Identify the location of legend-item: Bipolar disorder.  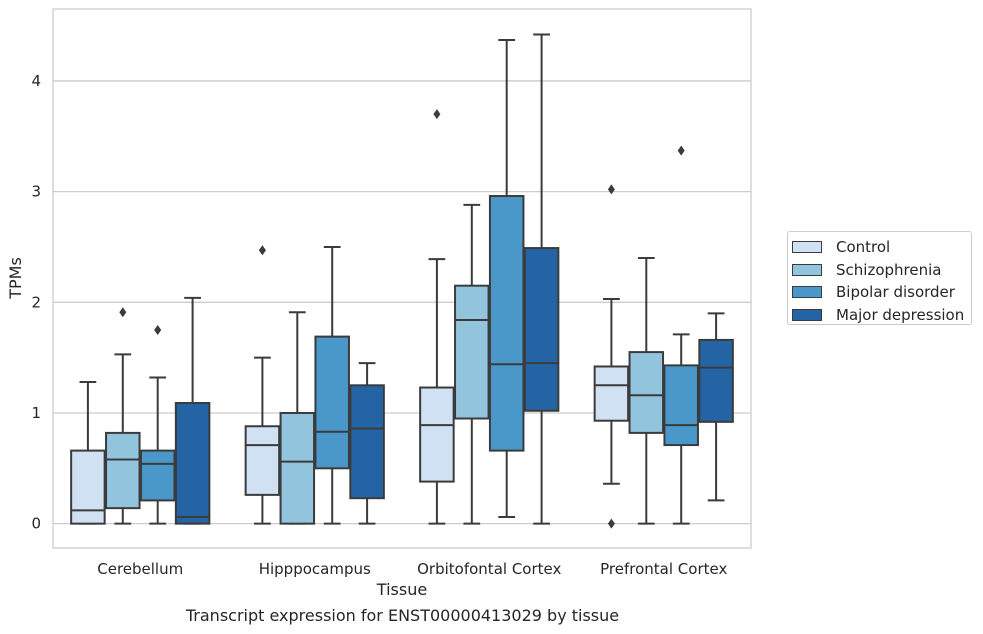
(881, 292).